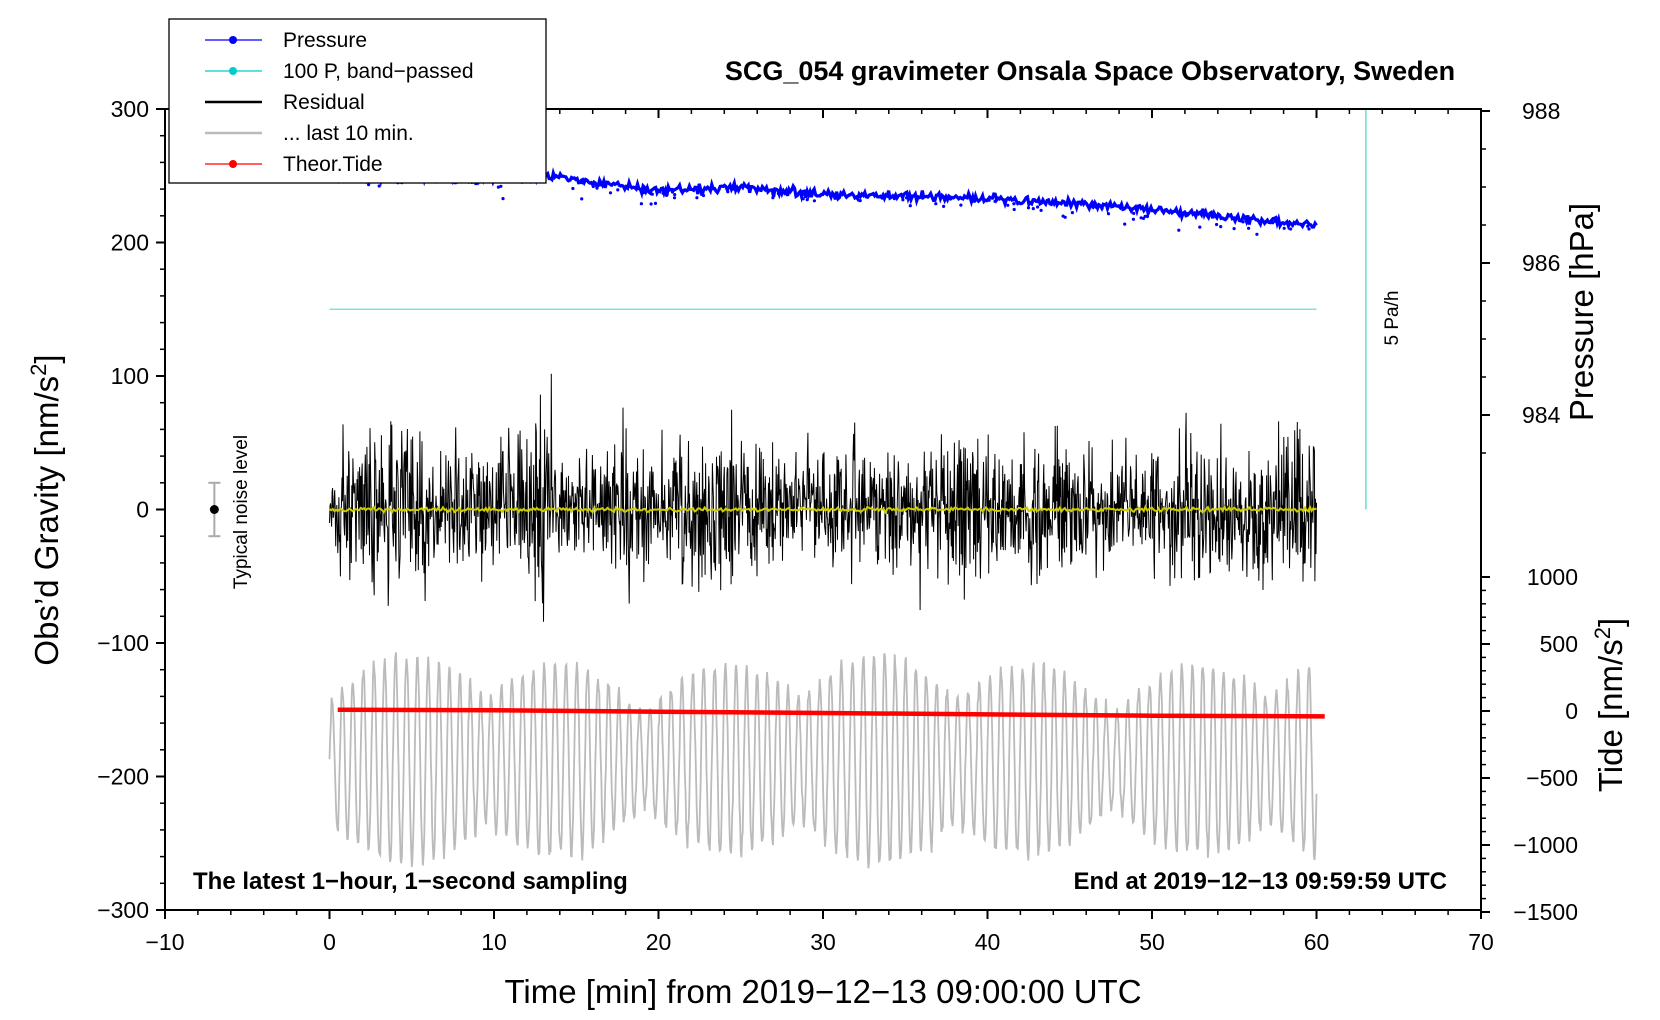 The width and height of the screenshot is (1660, 1020). Describe the element at coordinates (1610, 705) in the screenshot. I see `y-axis-label-tide: Tide [nm/s2]` at that location.